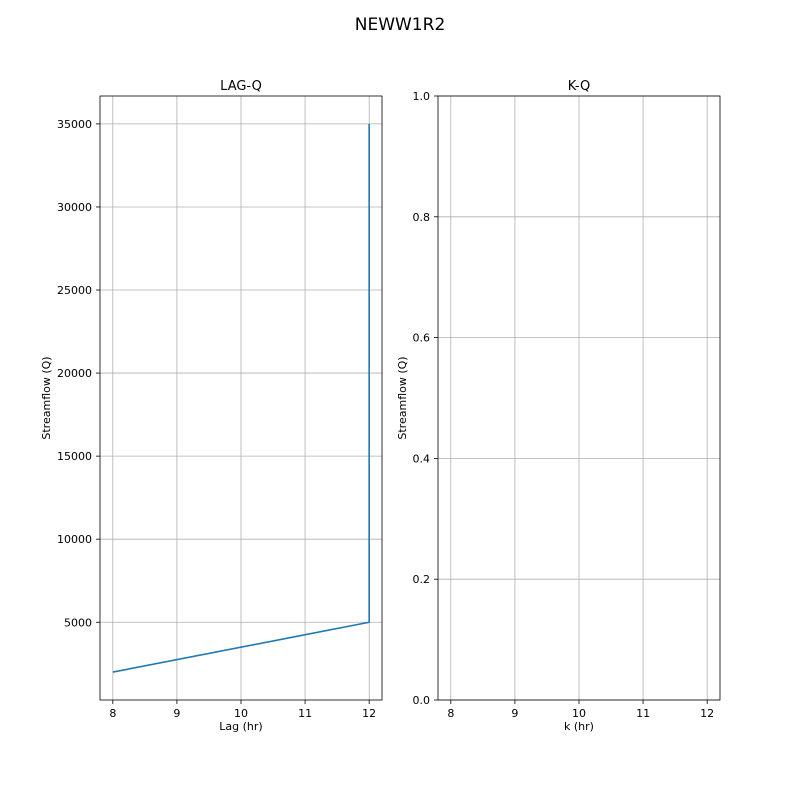 The image size is (800, 800). I want to click on lag-q-y-tick-label: 30000, so click(74, 207).